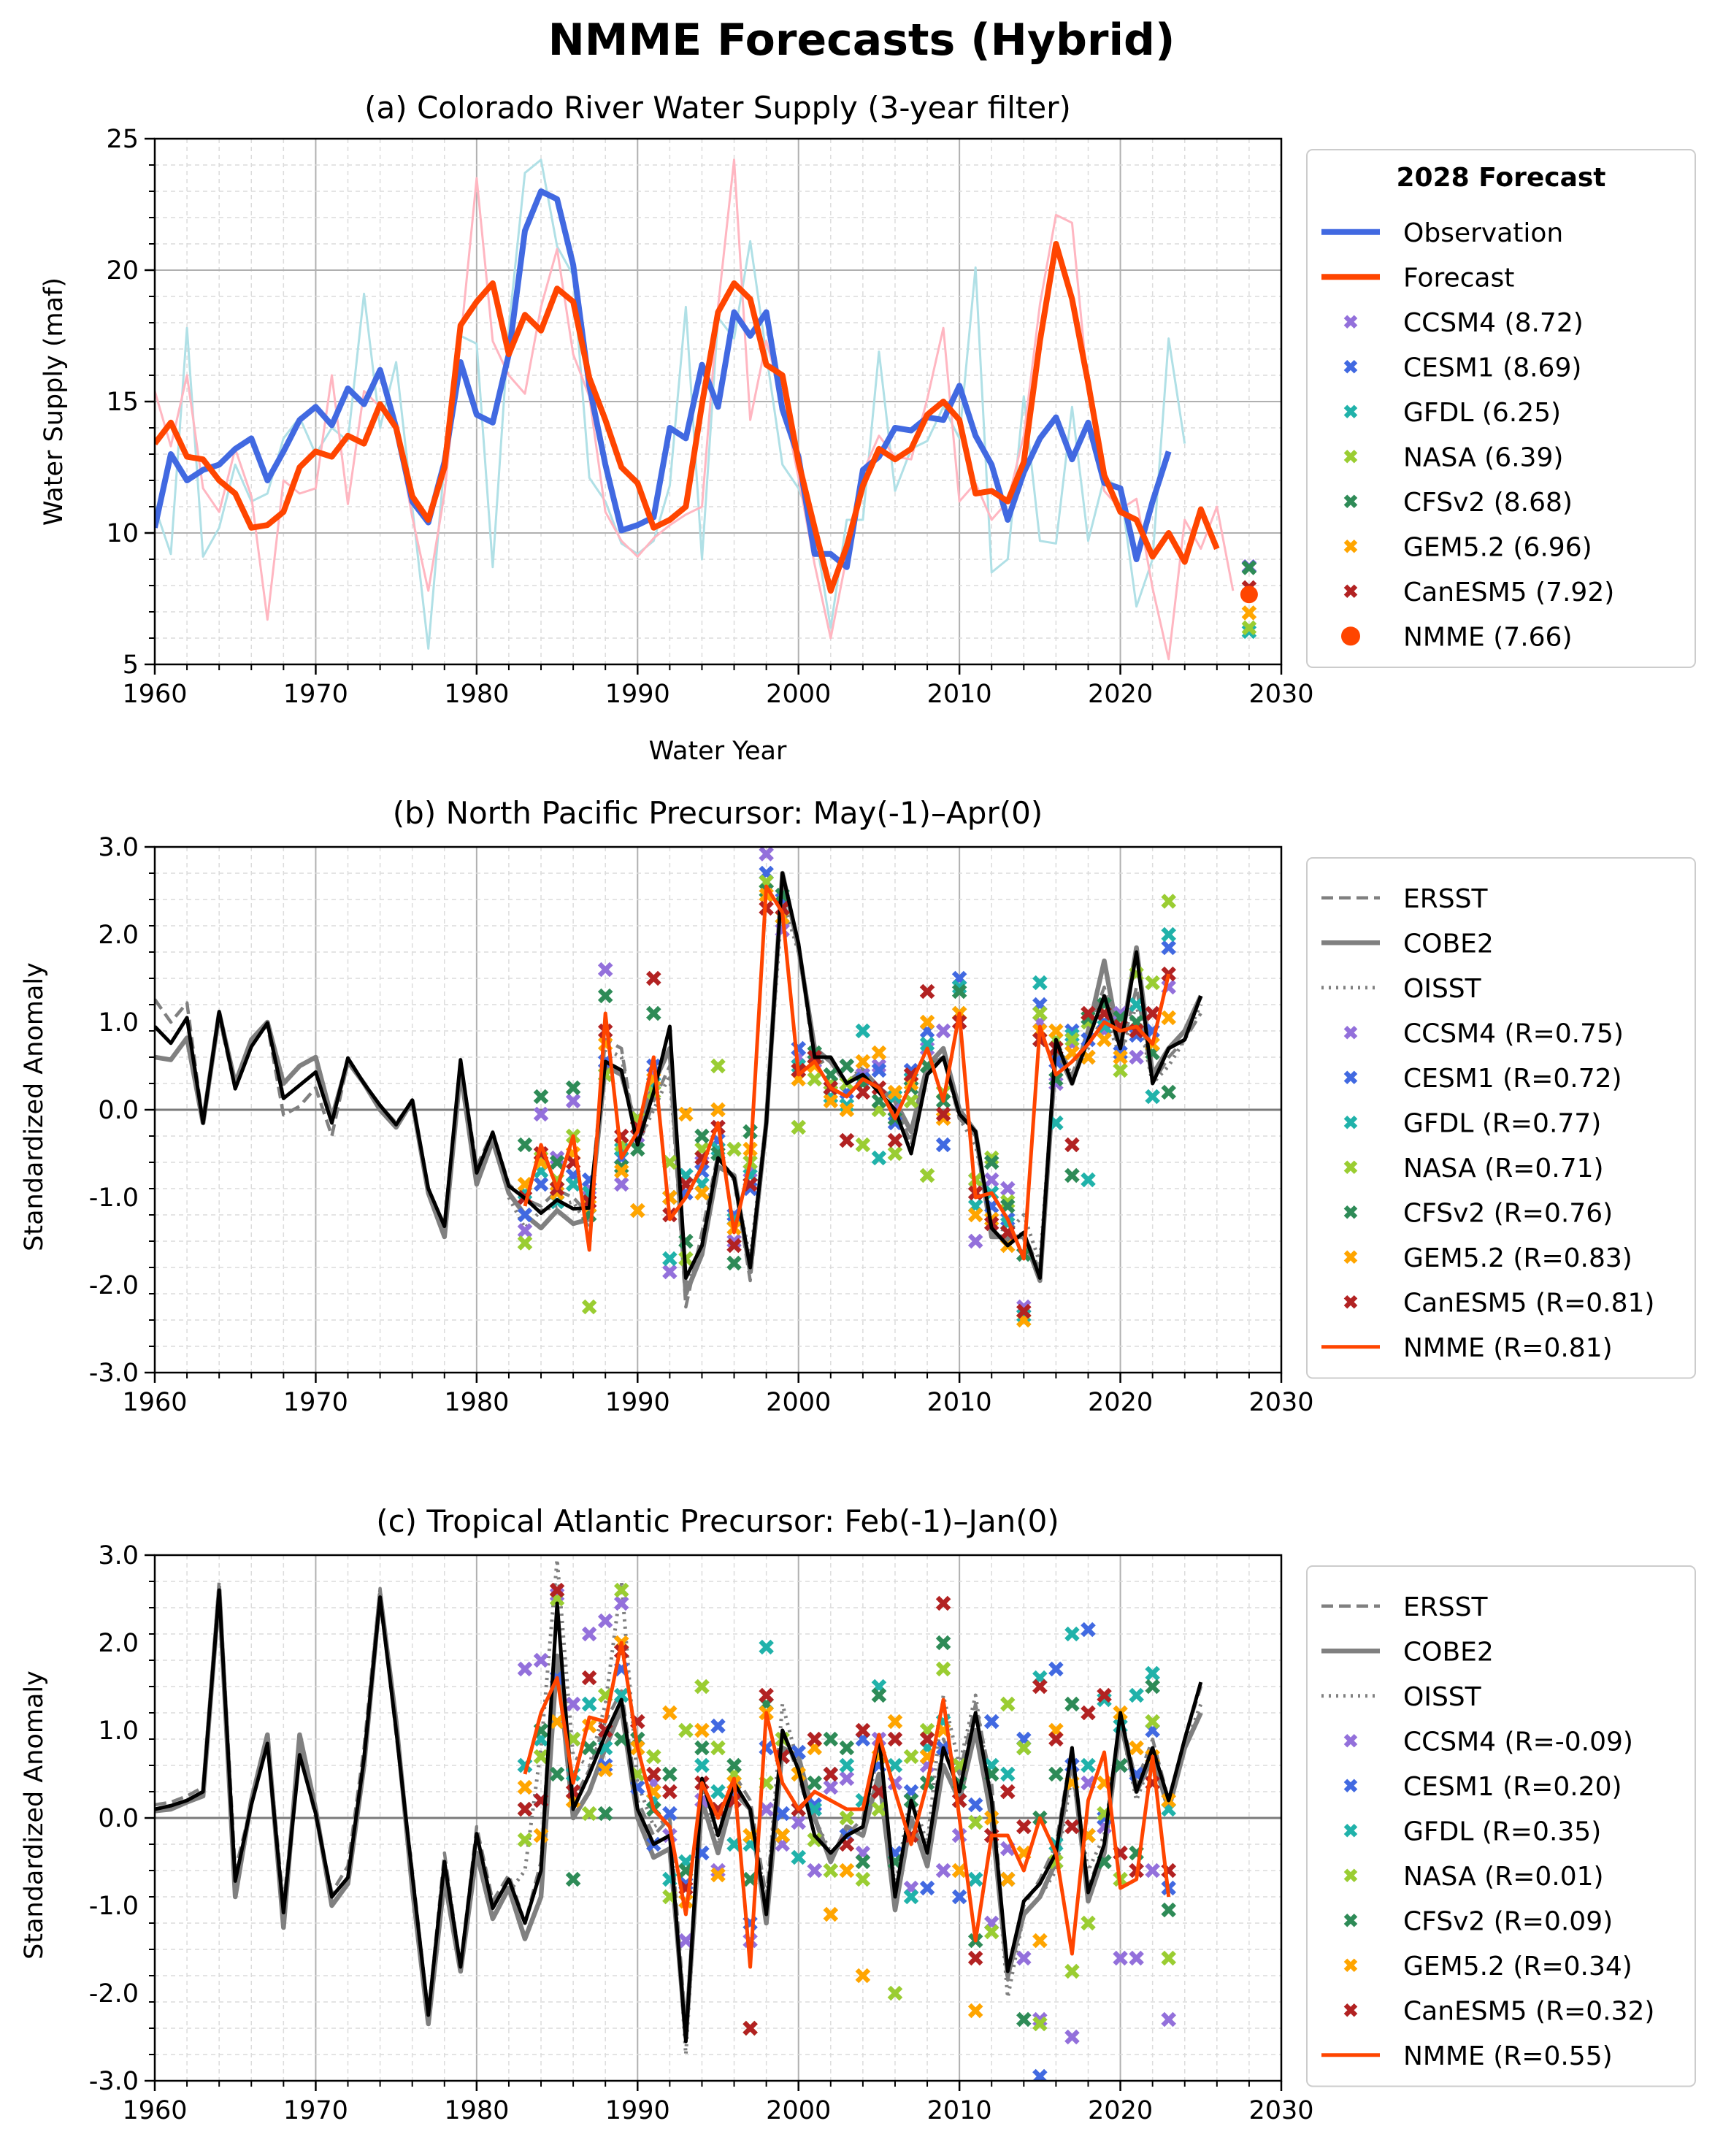  What do you see at coordinates (1458, 278) in the screenshot?
I see `legend-label-forecast: Forecast` at bounding box center [1458, 278].